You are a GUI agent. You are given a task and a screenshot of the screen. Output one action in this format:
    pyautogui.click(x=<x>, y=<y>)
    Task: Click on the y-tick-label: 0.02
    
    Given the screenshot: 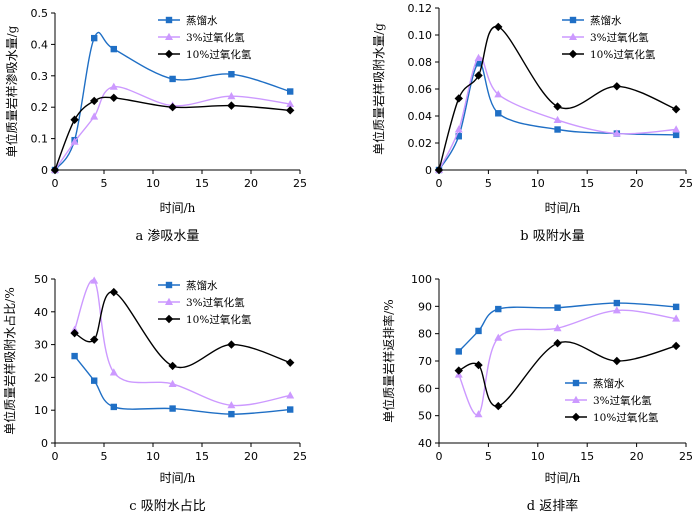 What is the action you would take?
    pyautogui.click(x=420, y=143)
    